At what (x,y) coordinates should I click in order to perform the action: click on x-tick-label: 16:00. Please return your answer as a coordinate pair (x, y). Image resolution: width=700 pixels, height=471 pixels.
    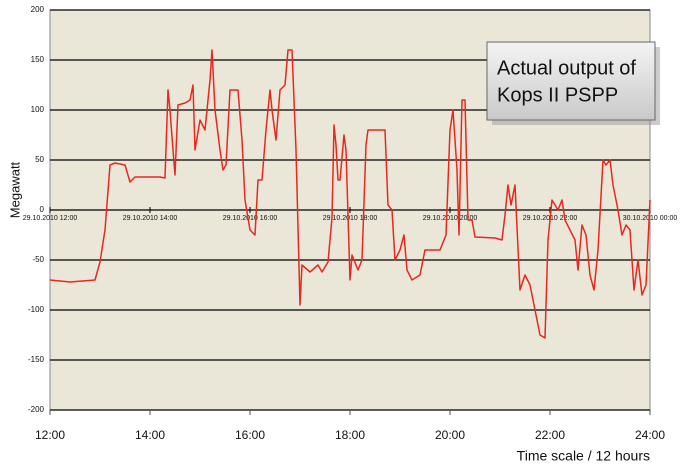
    Looking at the image, I should click on (250, 435).